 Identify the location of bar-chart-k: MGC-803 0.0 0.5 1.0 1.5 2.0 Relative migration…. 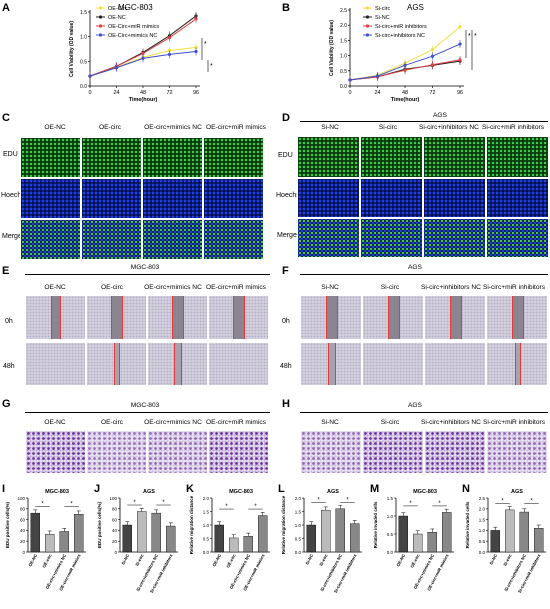
(229, 540).